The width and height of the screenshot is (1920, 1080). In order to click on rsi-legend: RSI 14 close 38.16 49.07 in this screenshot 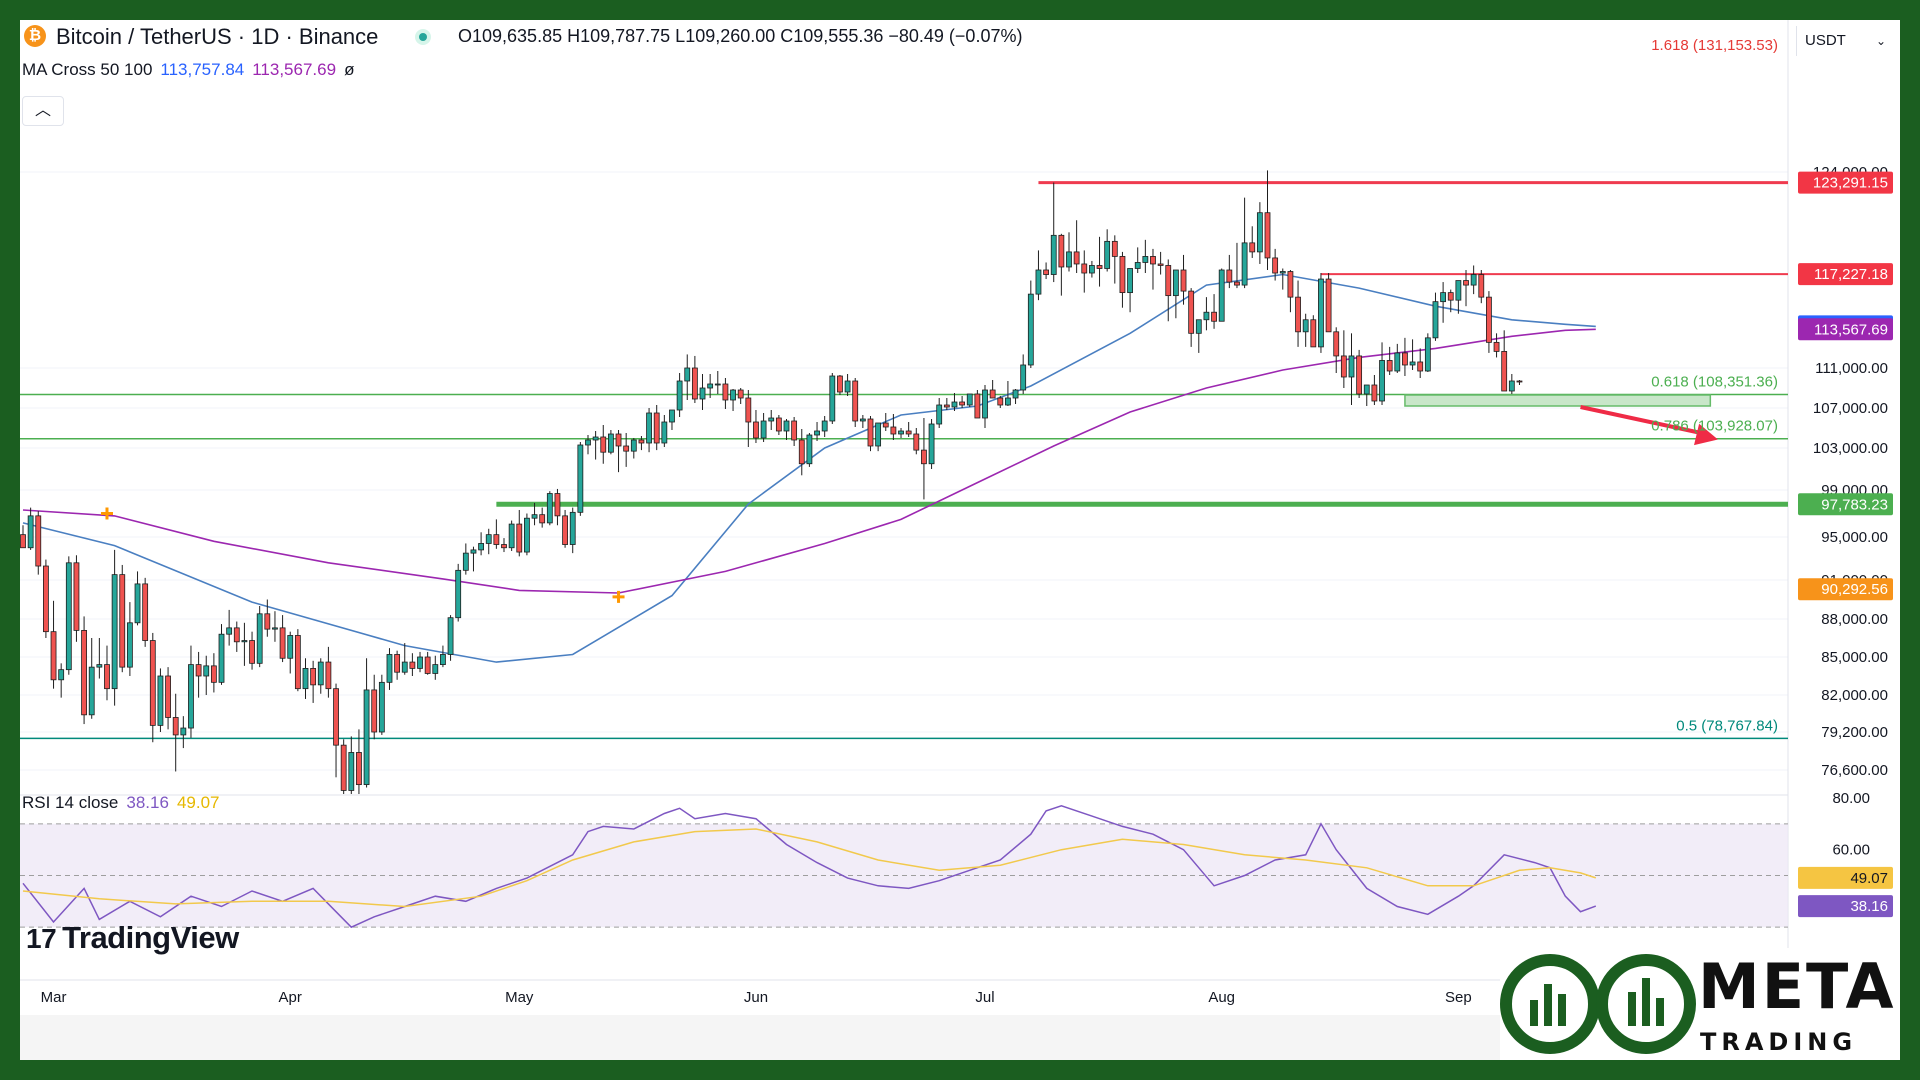, I will do `click(120, 803)`.